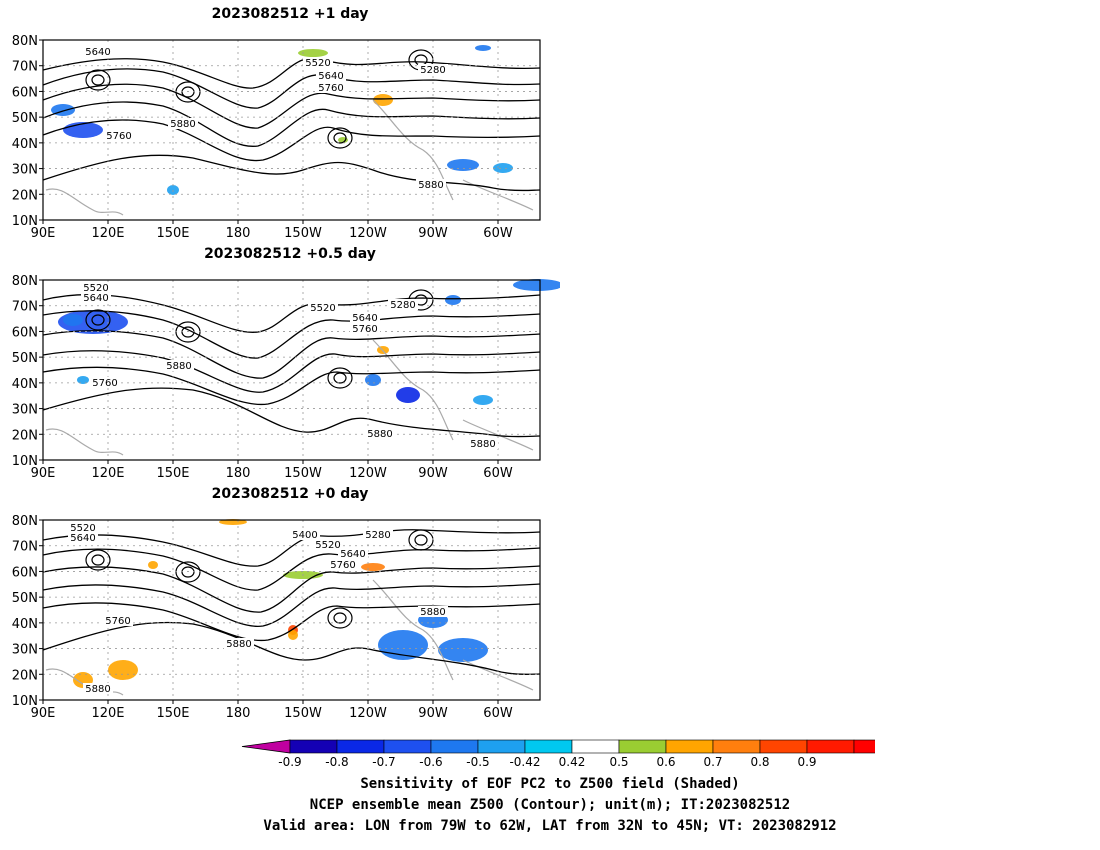 The image size is (1100, 850). Describe the element at coordinates (303, 713) in the screenshot. I see `x-tick-label: 150W` at that location.